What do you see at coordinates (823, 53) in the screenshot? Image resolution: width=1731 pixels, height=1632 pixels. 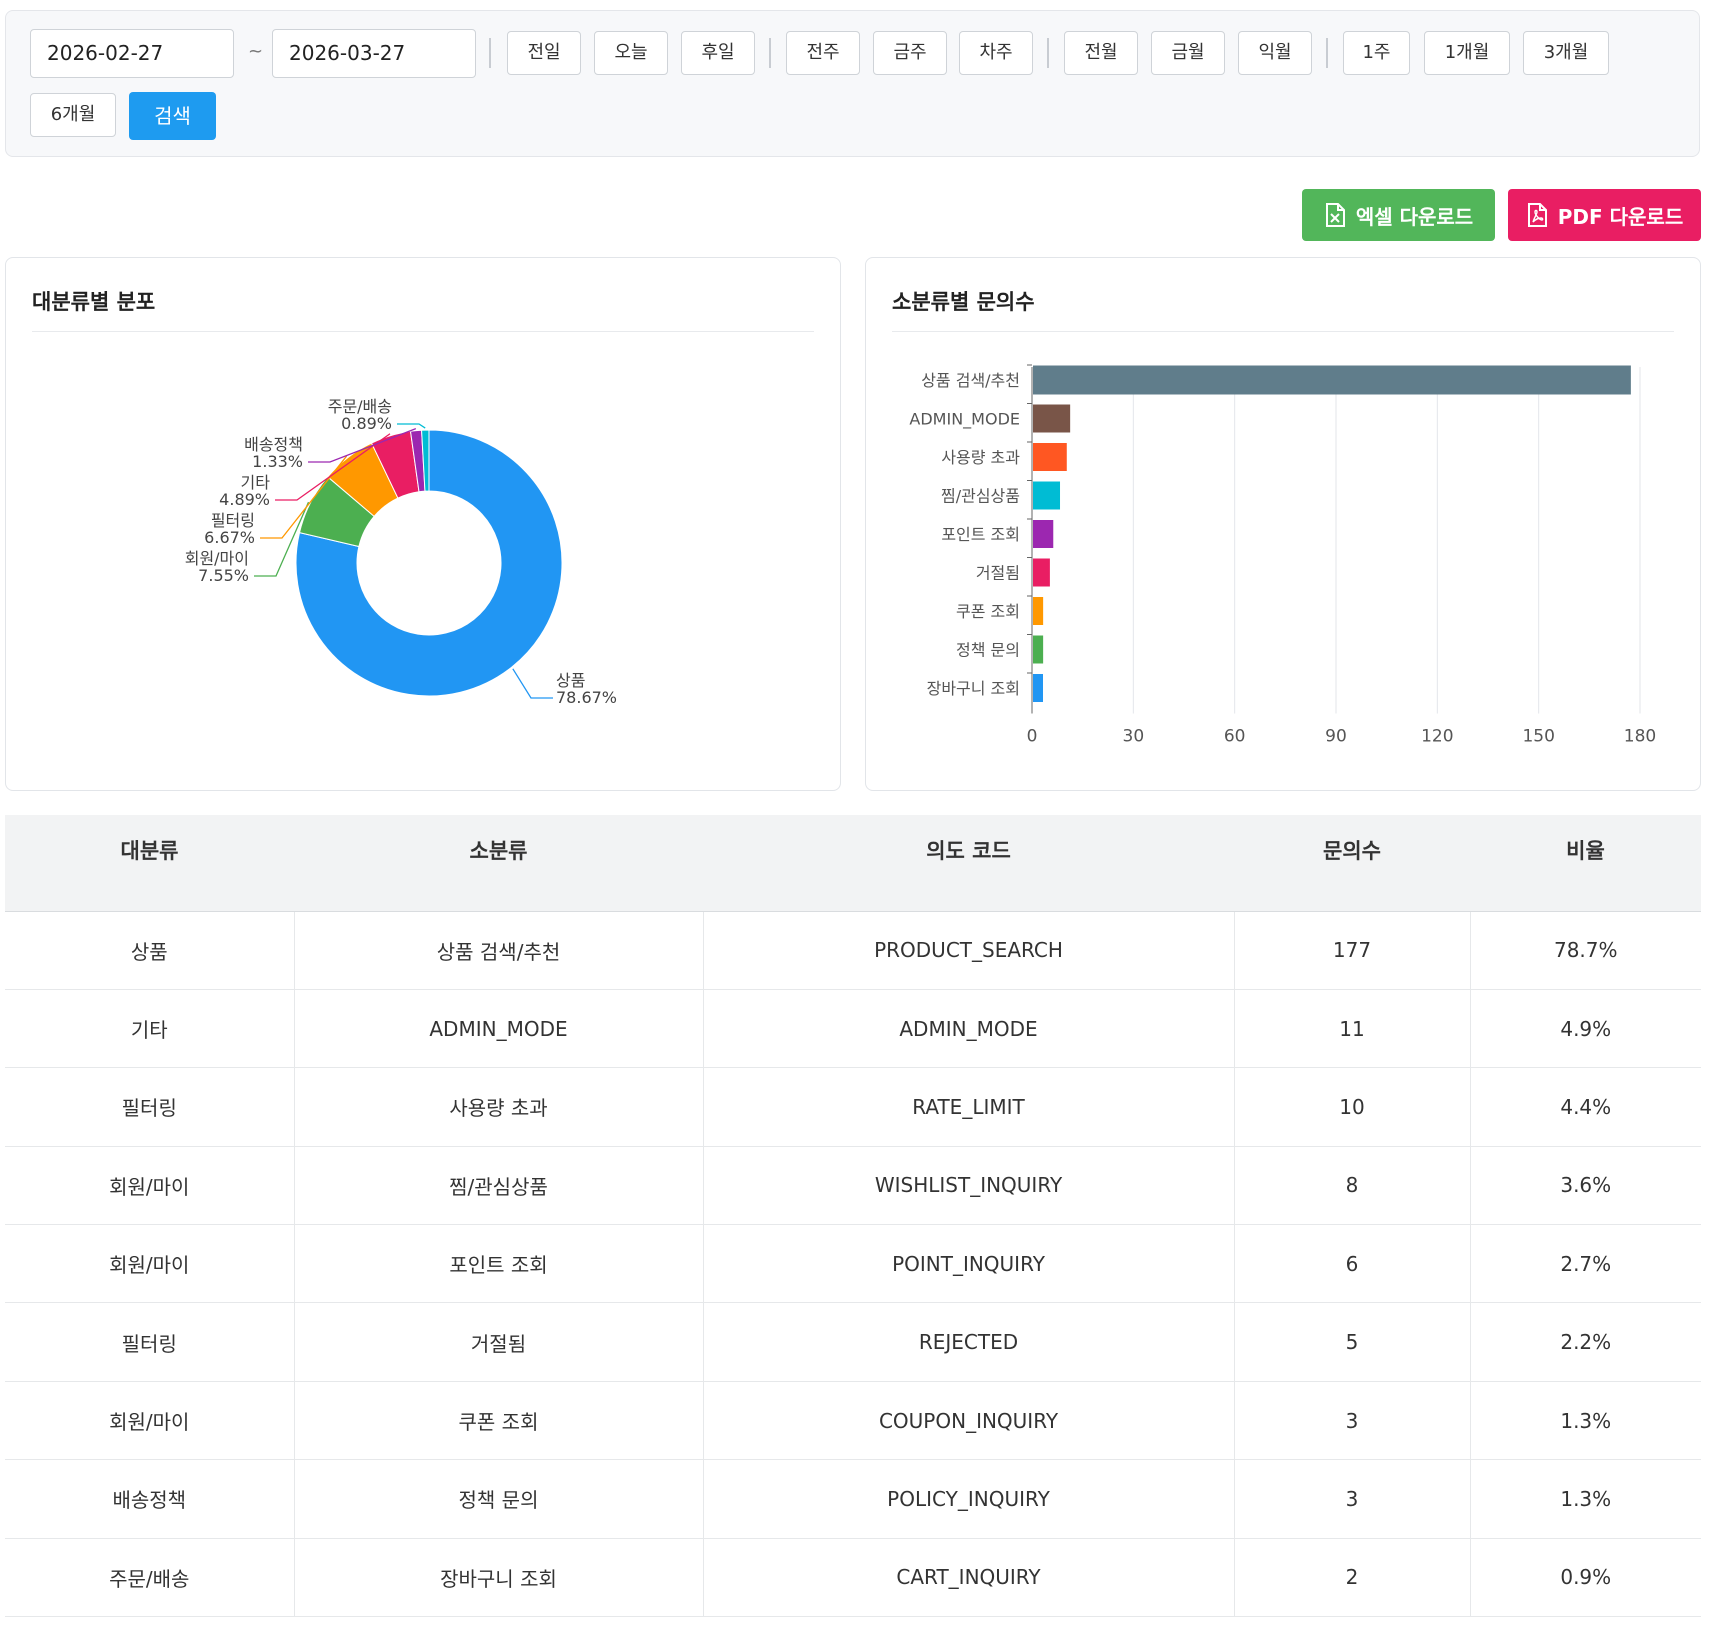 I see `prev-week-button: 전주` at bounding box center [823, 53].